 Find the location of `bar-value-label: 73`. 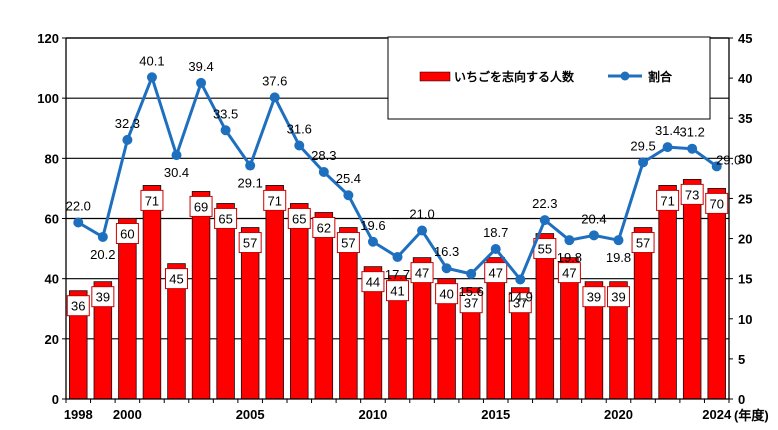

bar-value-label: 73 is located at coordinates (692, 194).